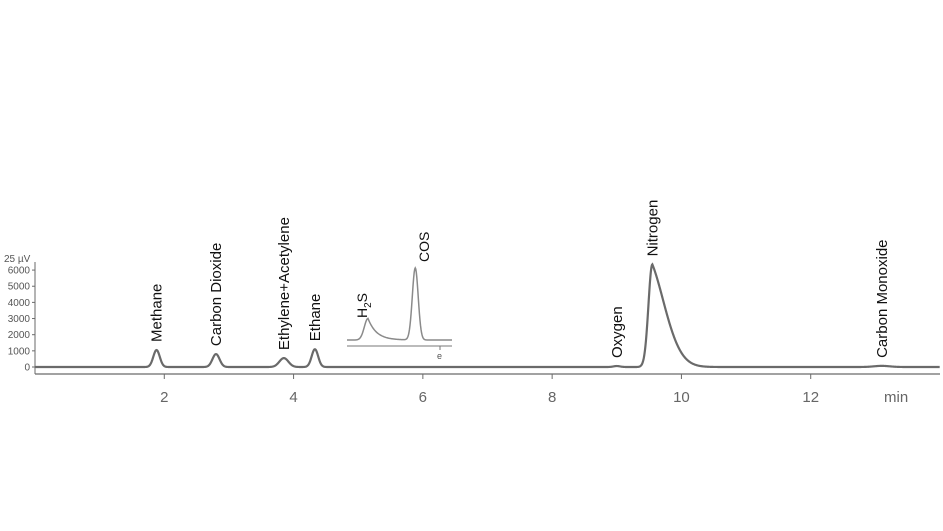 The height and width of the screenshot is (531, 943). I want to click on peak-label: Carbon Dioxide, so click(216, 294).